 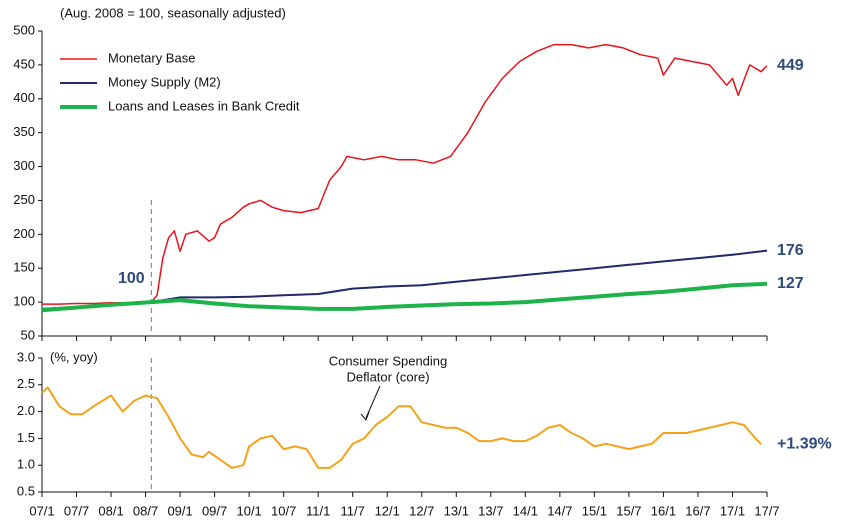 I want to click on end-label: +1.39%, so click(x=804, y=444).